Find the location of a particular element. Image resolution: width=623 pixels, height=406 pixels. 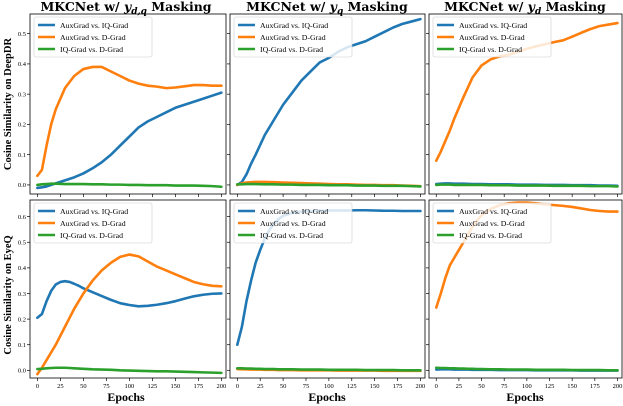

column-title-d-masking: MKCNet w/ yd Masking is located at coordinates (525, 8).